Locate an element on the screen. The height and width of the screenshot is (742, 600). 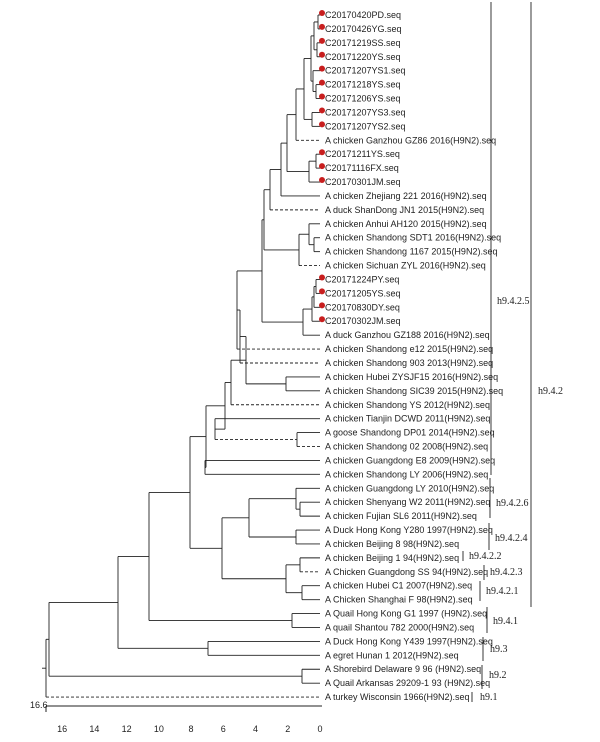
tip-label: A chicken Guangdong LY 2010(H9N2).seq is located at coordinates (409, 488).